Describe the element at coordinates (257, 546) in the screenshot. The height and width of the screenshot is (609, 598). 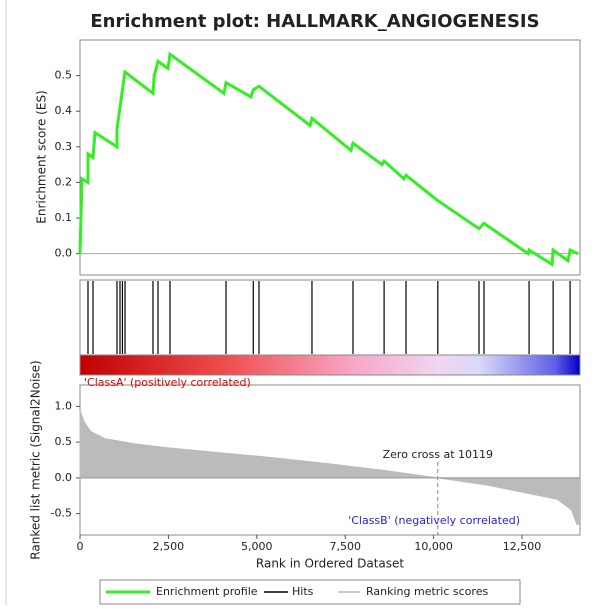
I see `x-tick-label: 5,000` at that location.